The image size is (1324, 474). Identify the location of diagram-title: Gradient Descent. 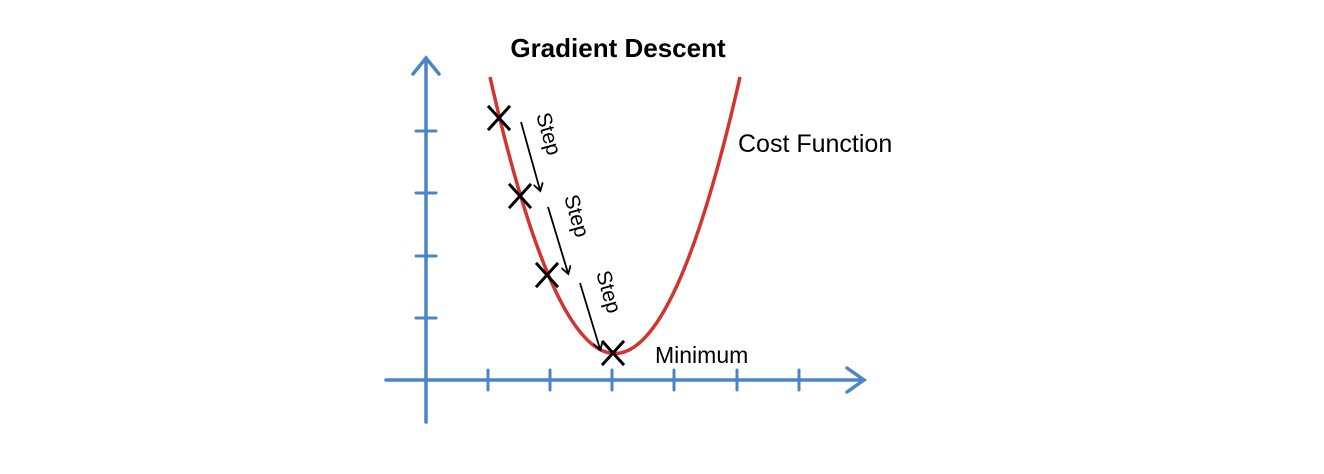
(618, 48).